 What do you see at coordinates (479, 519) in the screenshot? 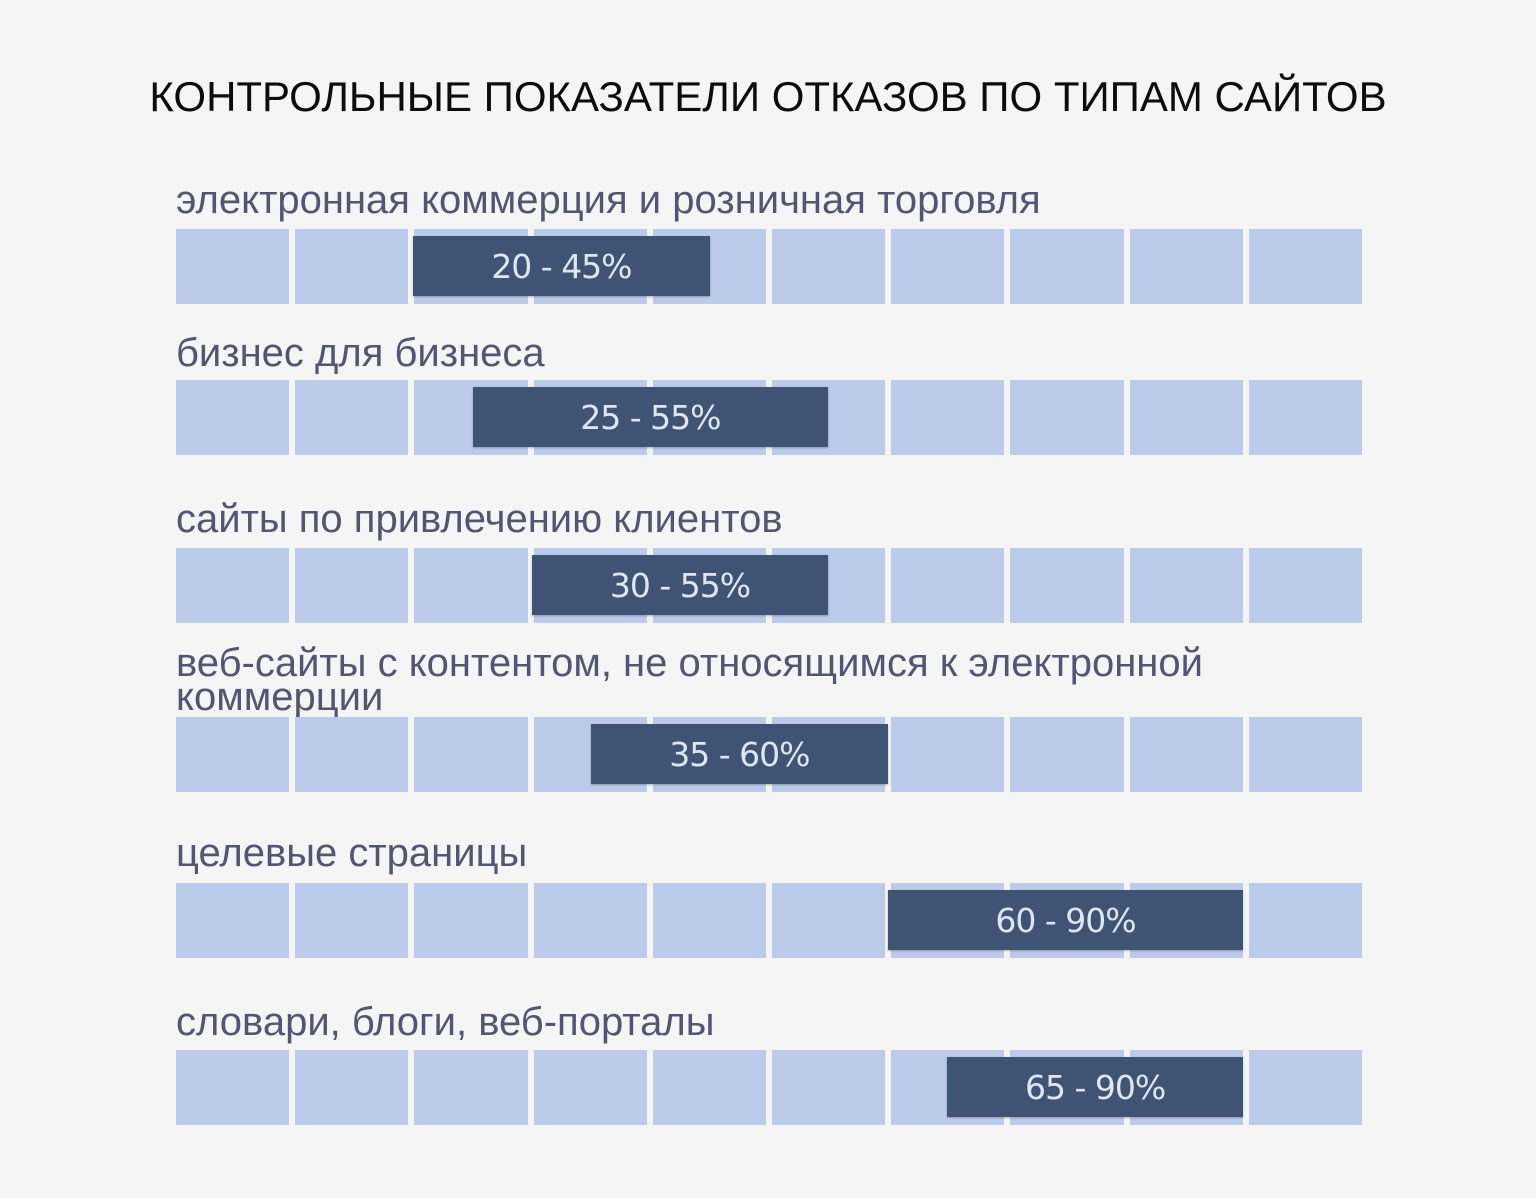
I see `row-label: сайты по привлечению клиентов` at bounding box center [479, 519].